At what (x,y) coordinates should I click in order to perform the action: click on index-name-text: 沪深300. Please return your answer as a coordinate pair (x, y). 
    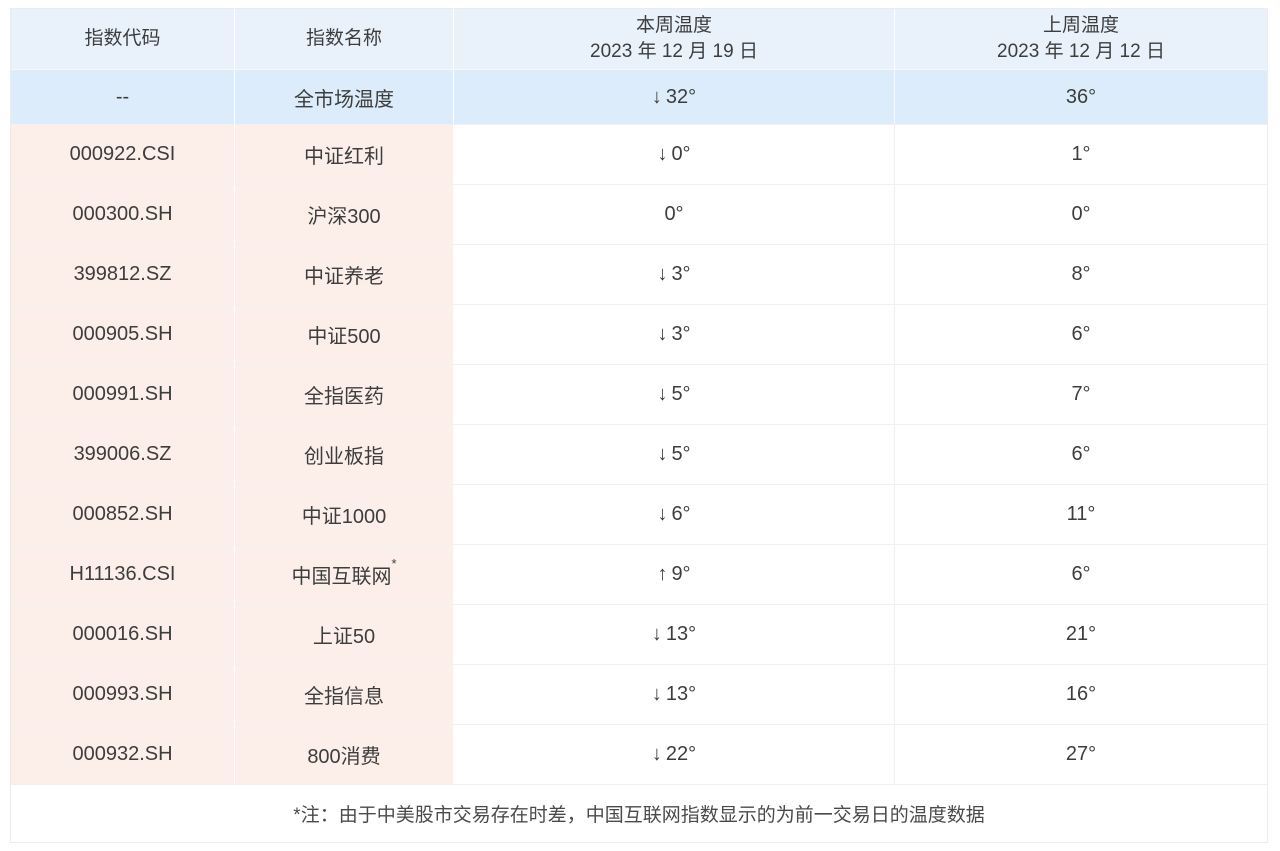
    Looking at the image, I should click on (344, 217).